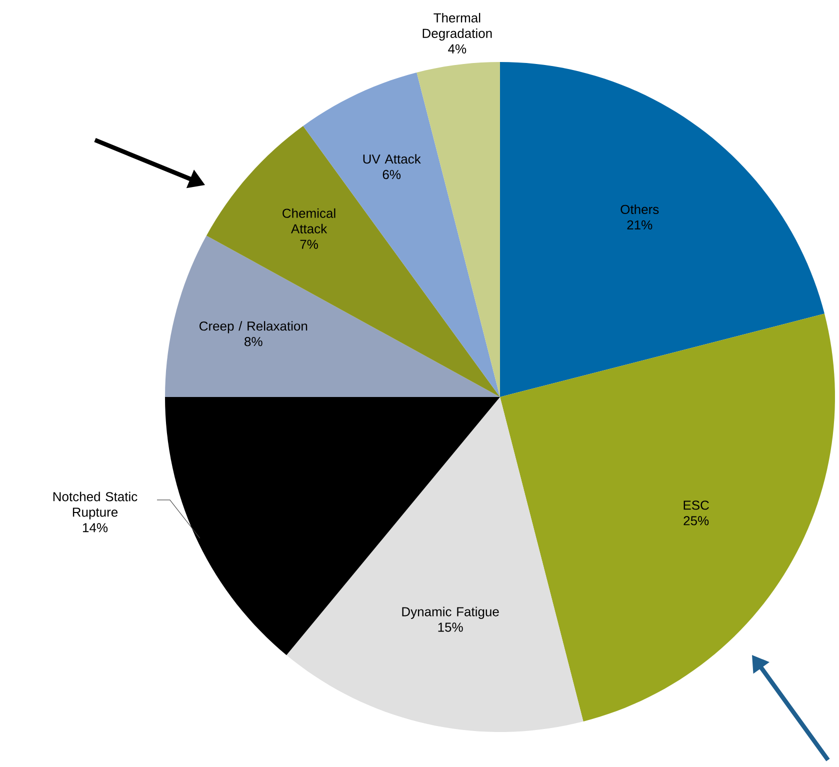 The image size is (839, 767). Describe the element at coordinates (309, 244) in the screenshot. I see `data-label: 7%` at that location.